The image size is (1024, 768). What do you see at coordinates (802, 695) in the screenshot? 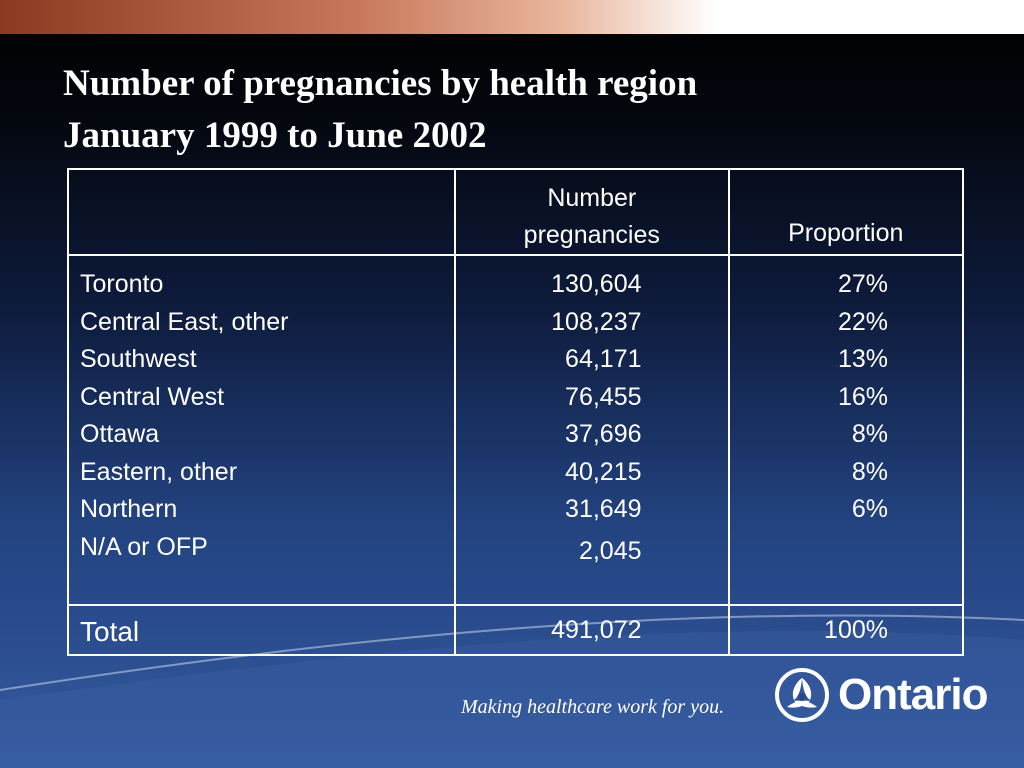
I see `ontario-trillium-icon` at bounding box center [802, 695].